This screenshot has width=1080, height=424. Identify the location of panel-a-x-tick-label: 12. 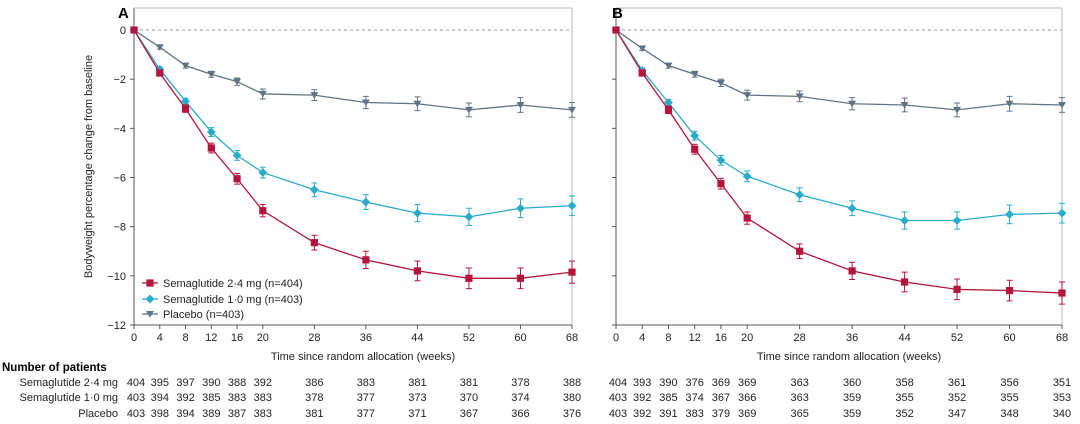
(211, 338).